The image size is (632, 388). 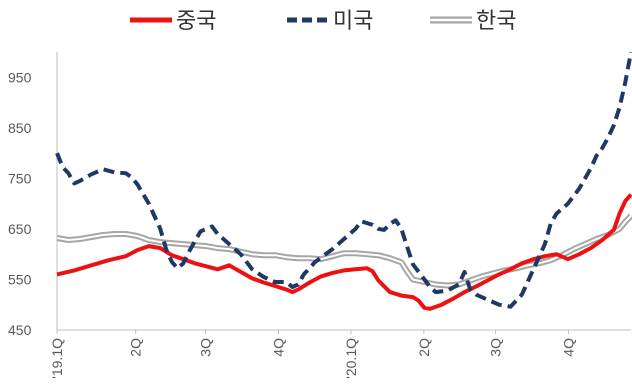 What do you see at coordinates (196, 21) in the screenshot?
I see `legend-label: 중국` at bounding box center [196, 21].